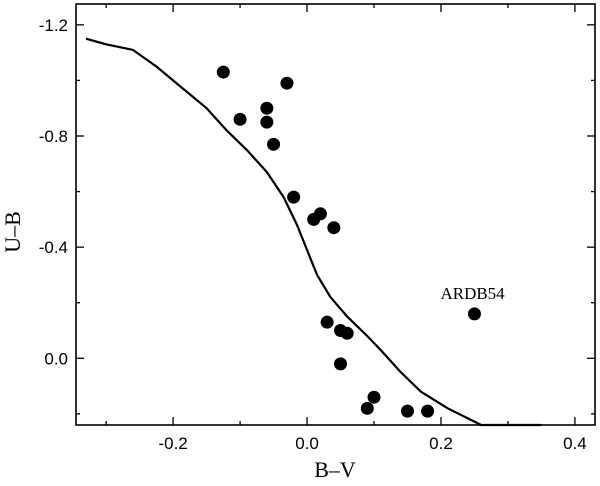 The width and height of the screenshot is (600, 486). I want to click on x-axis-title: B–V, so click(335, 469).